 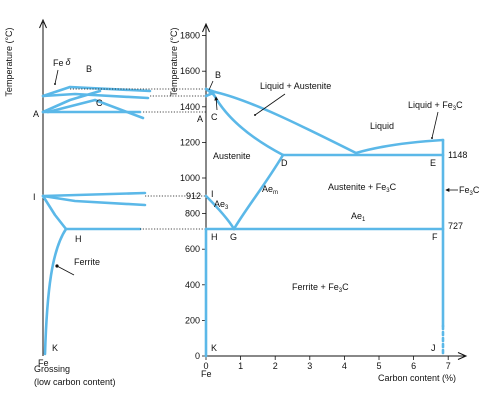 I want to click on left-ferrite-label: Ferrite, so click(x=87, y=262).